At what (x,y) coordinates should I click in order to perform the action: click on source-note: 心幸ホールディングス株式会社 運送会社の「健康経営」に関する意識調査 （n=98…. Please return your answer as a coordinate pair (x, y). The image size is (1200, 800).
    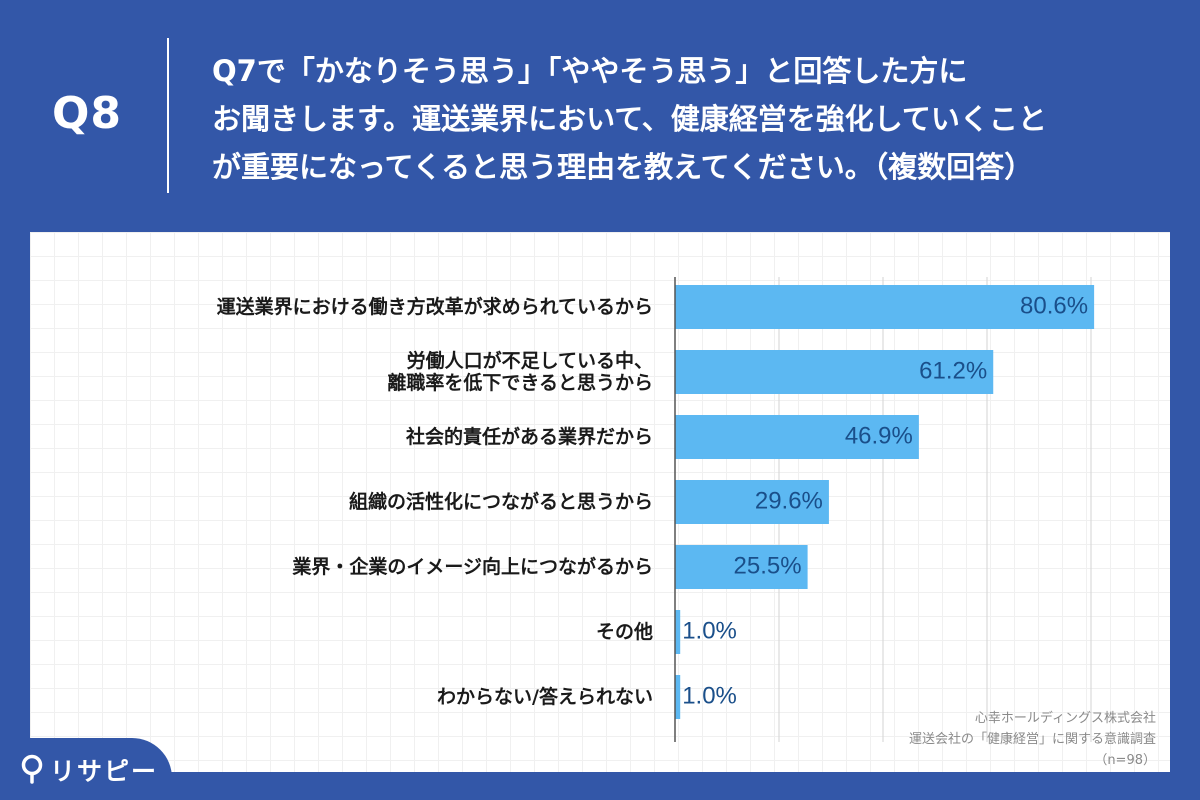
    Looking at the image, I should click on (1032, 739).